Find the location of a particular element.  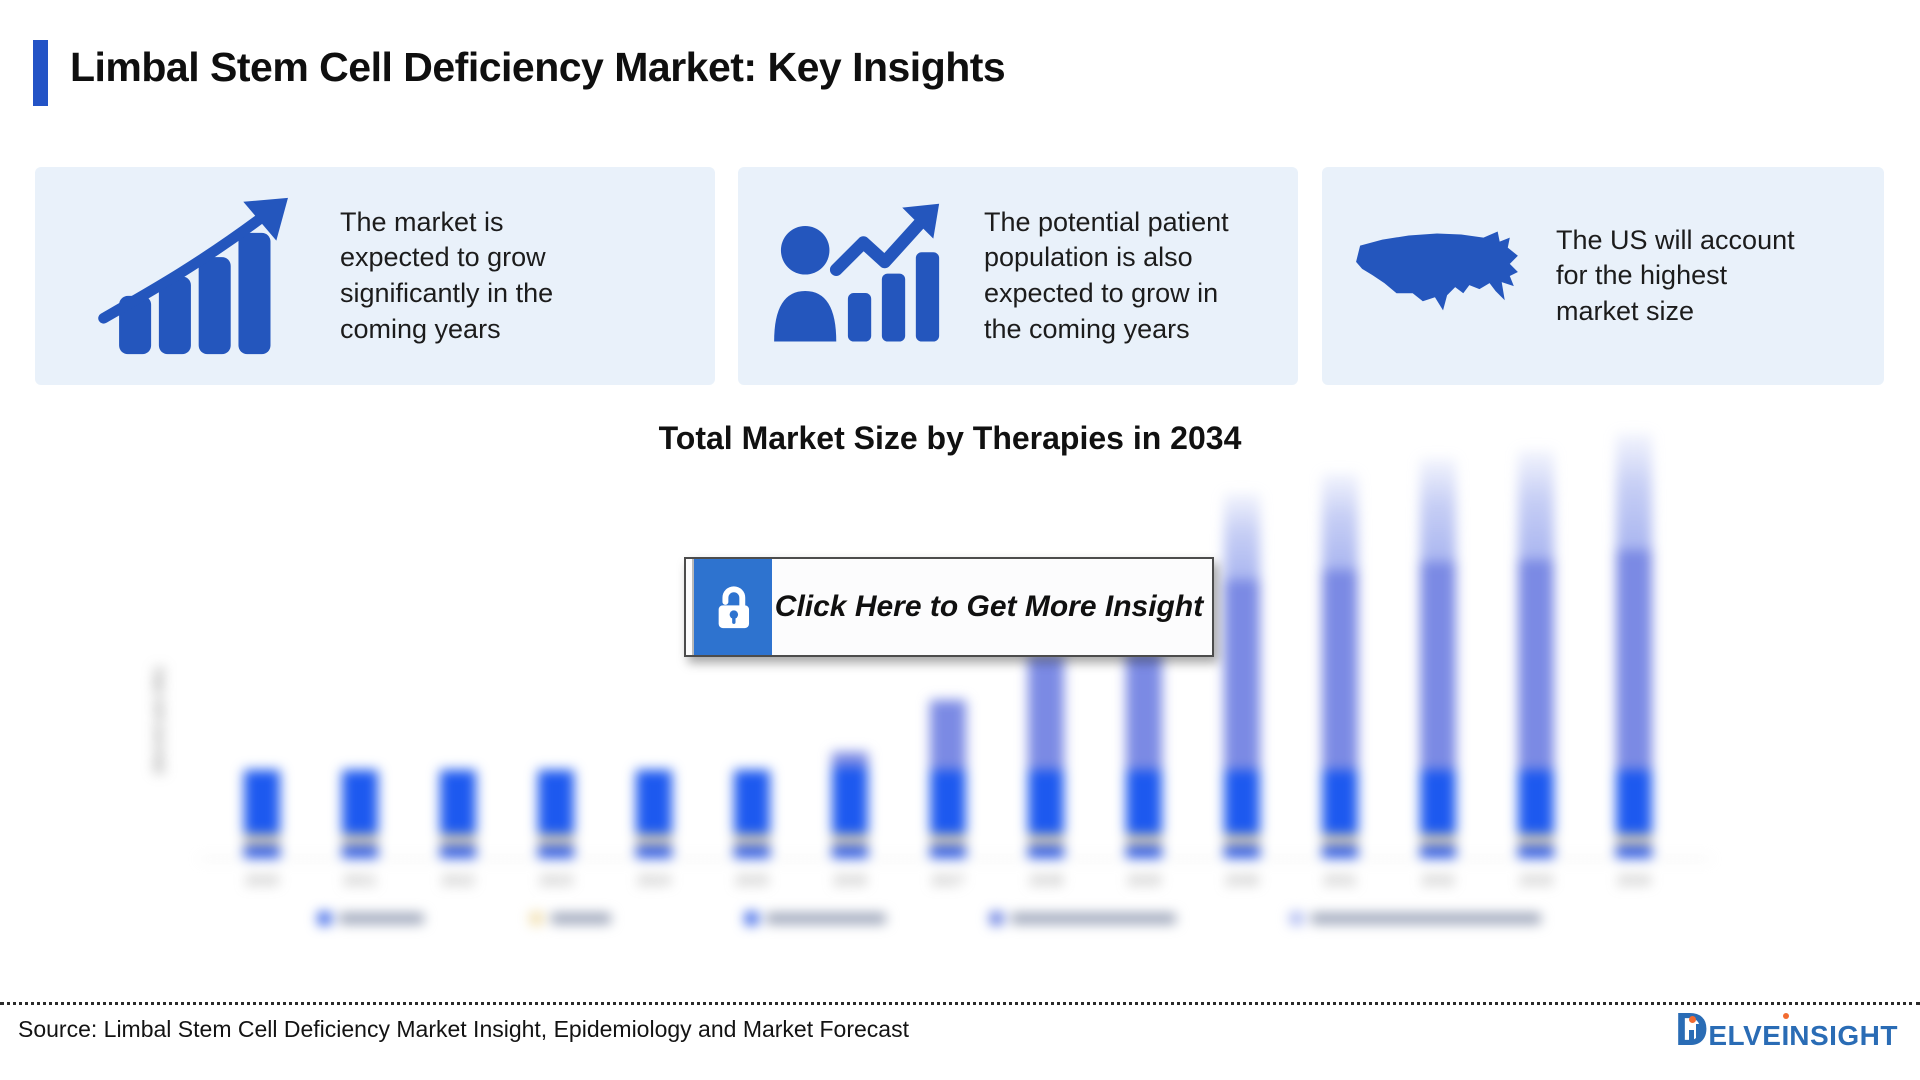

x-tick-label-blurred: 2027 is located at coordinates (948, 880).